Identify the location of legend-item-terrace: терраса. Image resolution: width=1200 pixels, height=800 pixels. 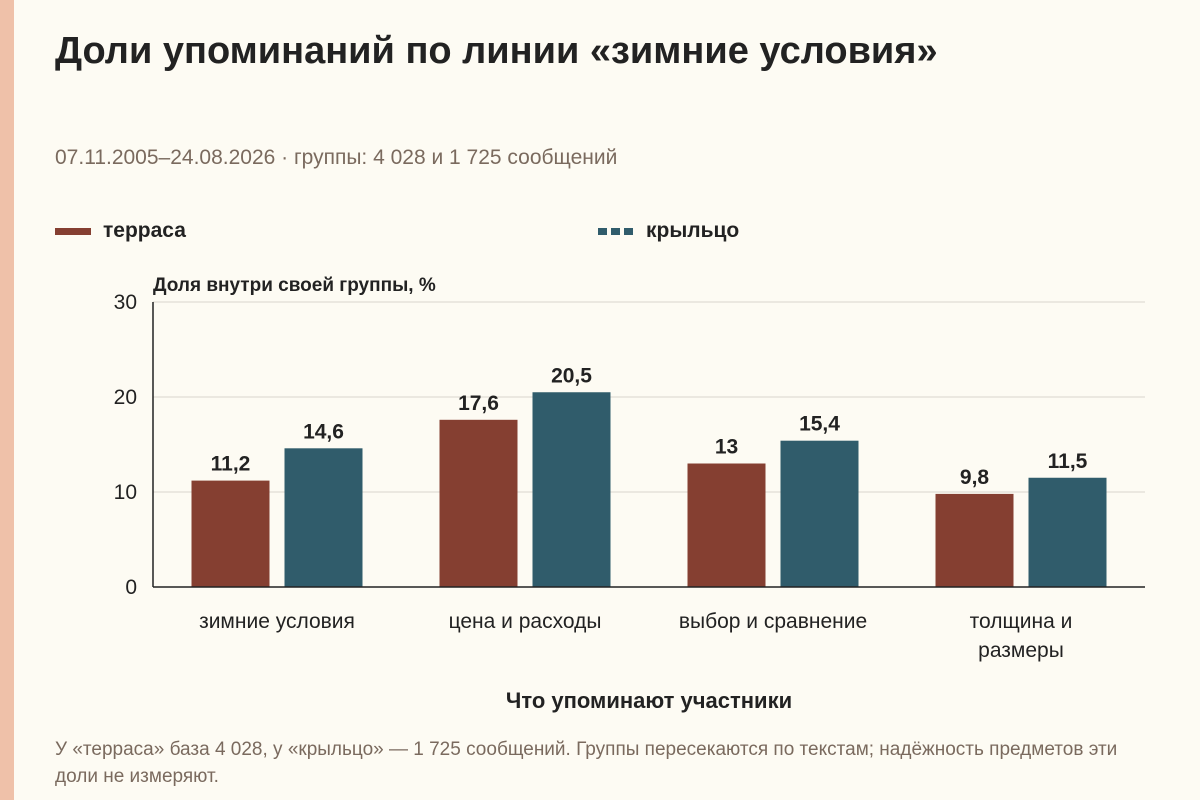
(120, 231).